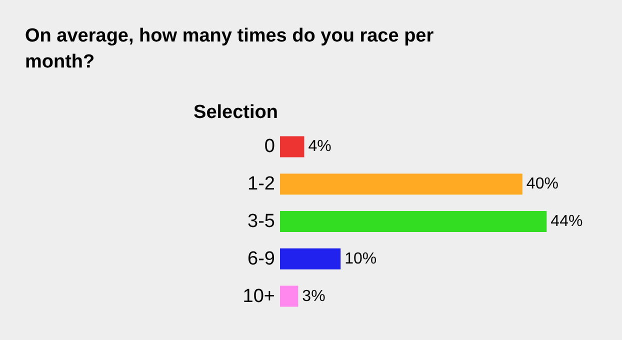 The width and height of the screenshot is (622, 340). What do you see at coordinates (566, 221) in the screenshot?
I see `data-label: 44%` at bounding box center [566, 221].